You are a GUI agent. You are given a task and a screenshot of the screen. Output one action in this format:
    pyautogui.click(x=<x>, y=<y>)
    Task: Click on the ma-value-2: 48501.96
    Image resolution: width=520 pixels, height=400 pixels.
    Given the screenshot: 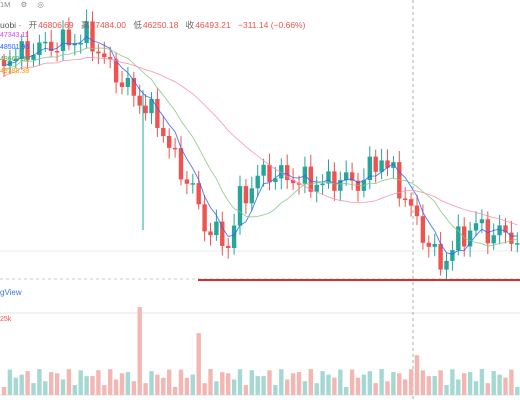 What is the action you would take?
    pyautogui.click(x=15, y=47)
    